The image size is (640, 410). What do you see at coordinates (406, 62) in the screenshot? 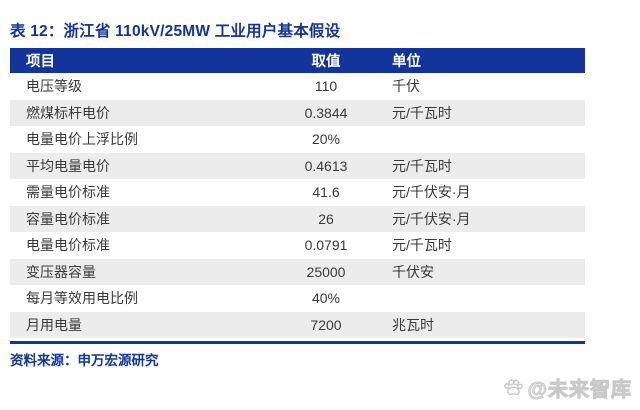
I see `header-cell-unit: 单位` at bounding box center [406, 62].